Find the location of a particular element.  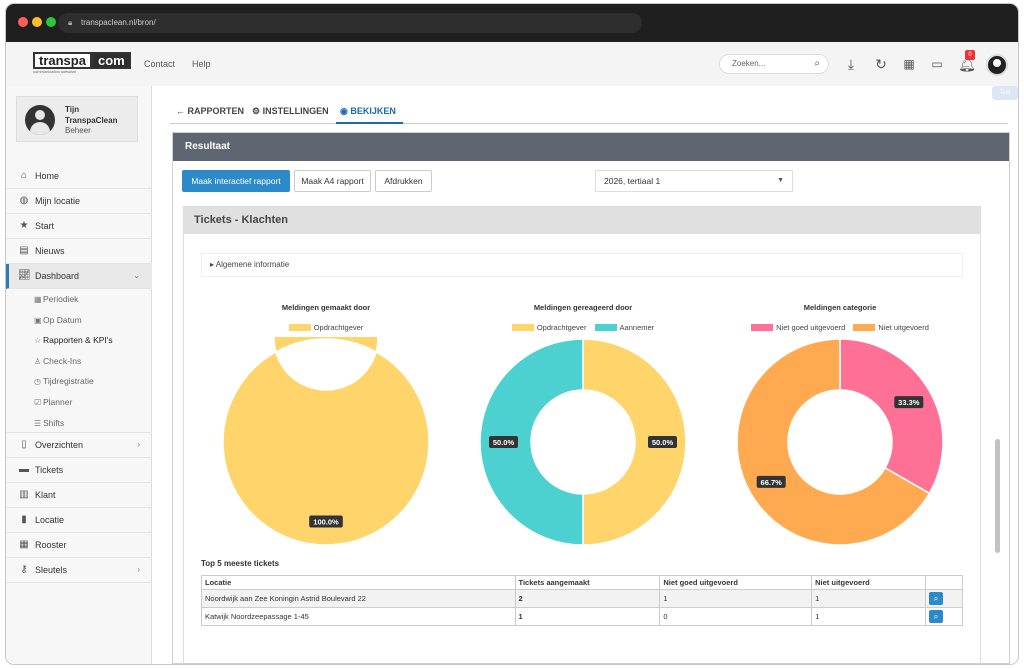

data-label: 33.3% is located at coordinates (909, 402).